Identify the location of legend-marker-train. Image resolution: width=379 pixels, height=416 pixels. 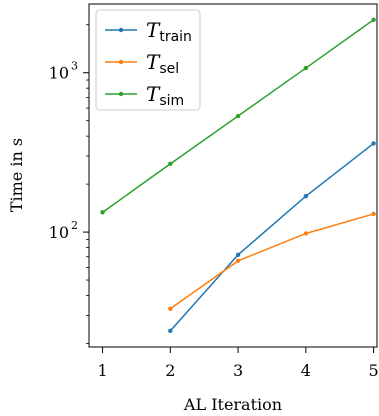
(121, 30).